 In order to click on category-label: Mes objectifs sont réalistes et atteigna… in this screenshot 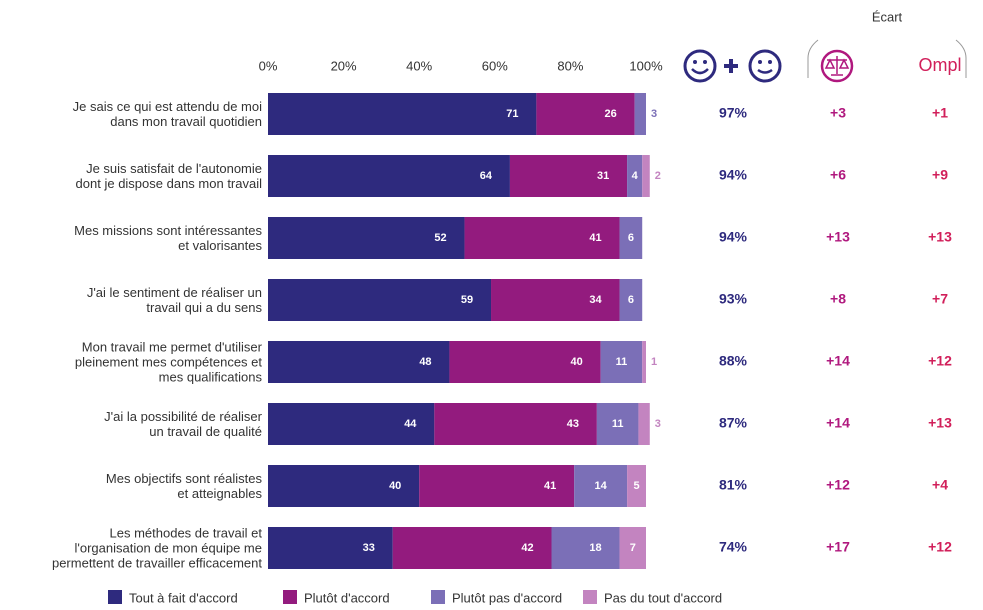, I will do `click(183, 486)`.